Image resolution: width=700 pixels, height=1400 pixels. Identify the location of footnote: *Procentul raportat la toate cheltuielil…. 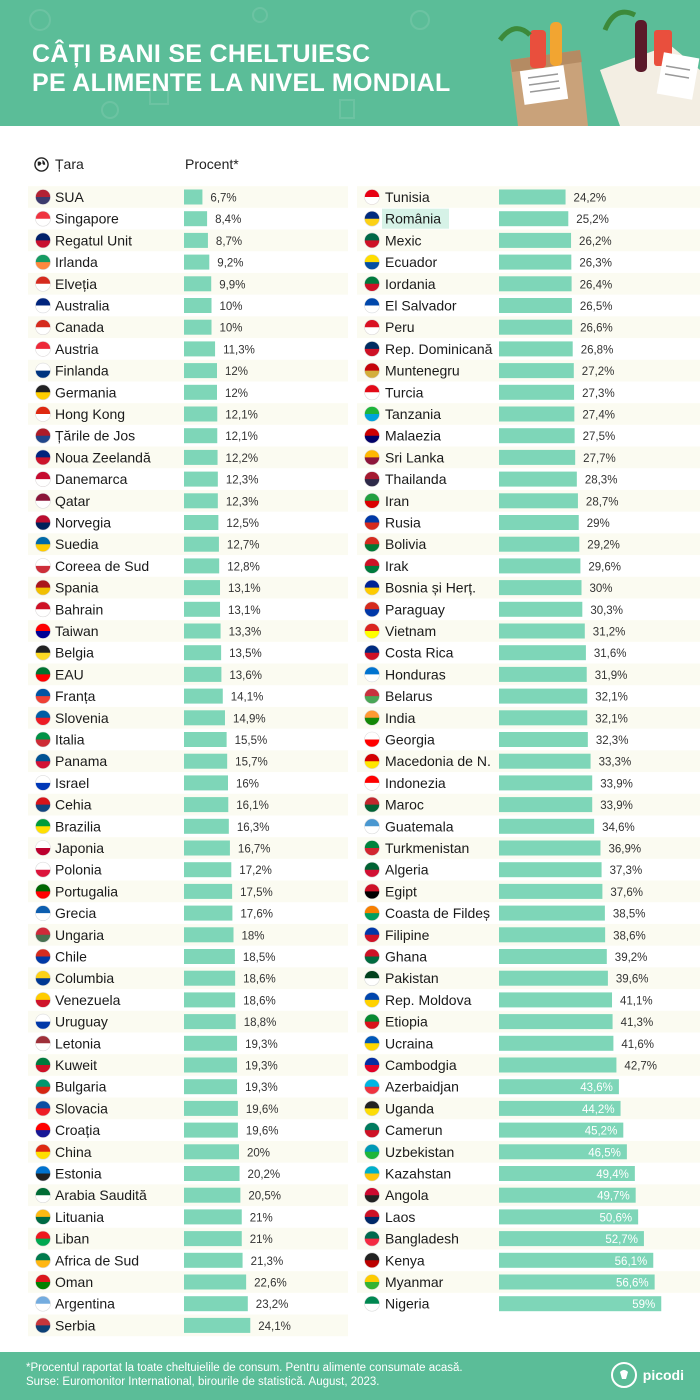
(244, 1368).